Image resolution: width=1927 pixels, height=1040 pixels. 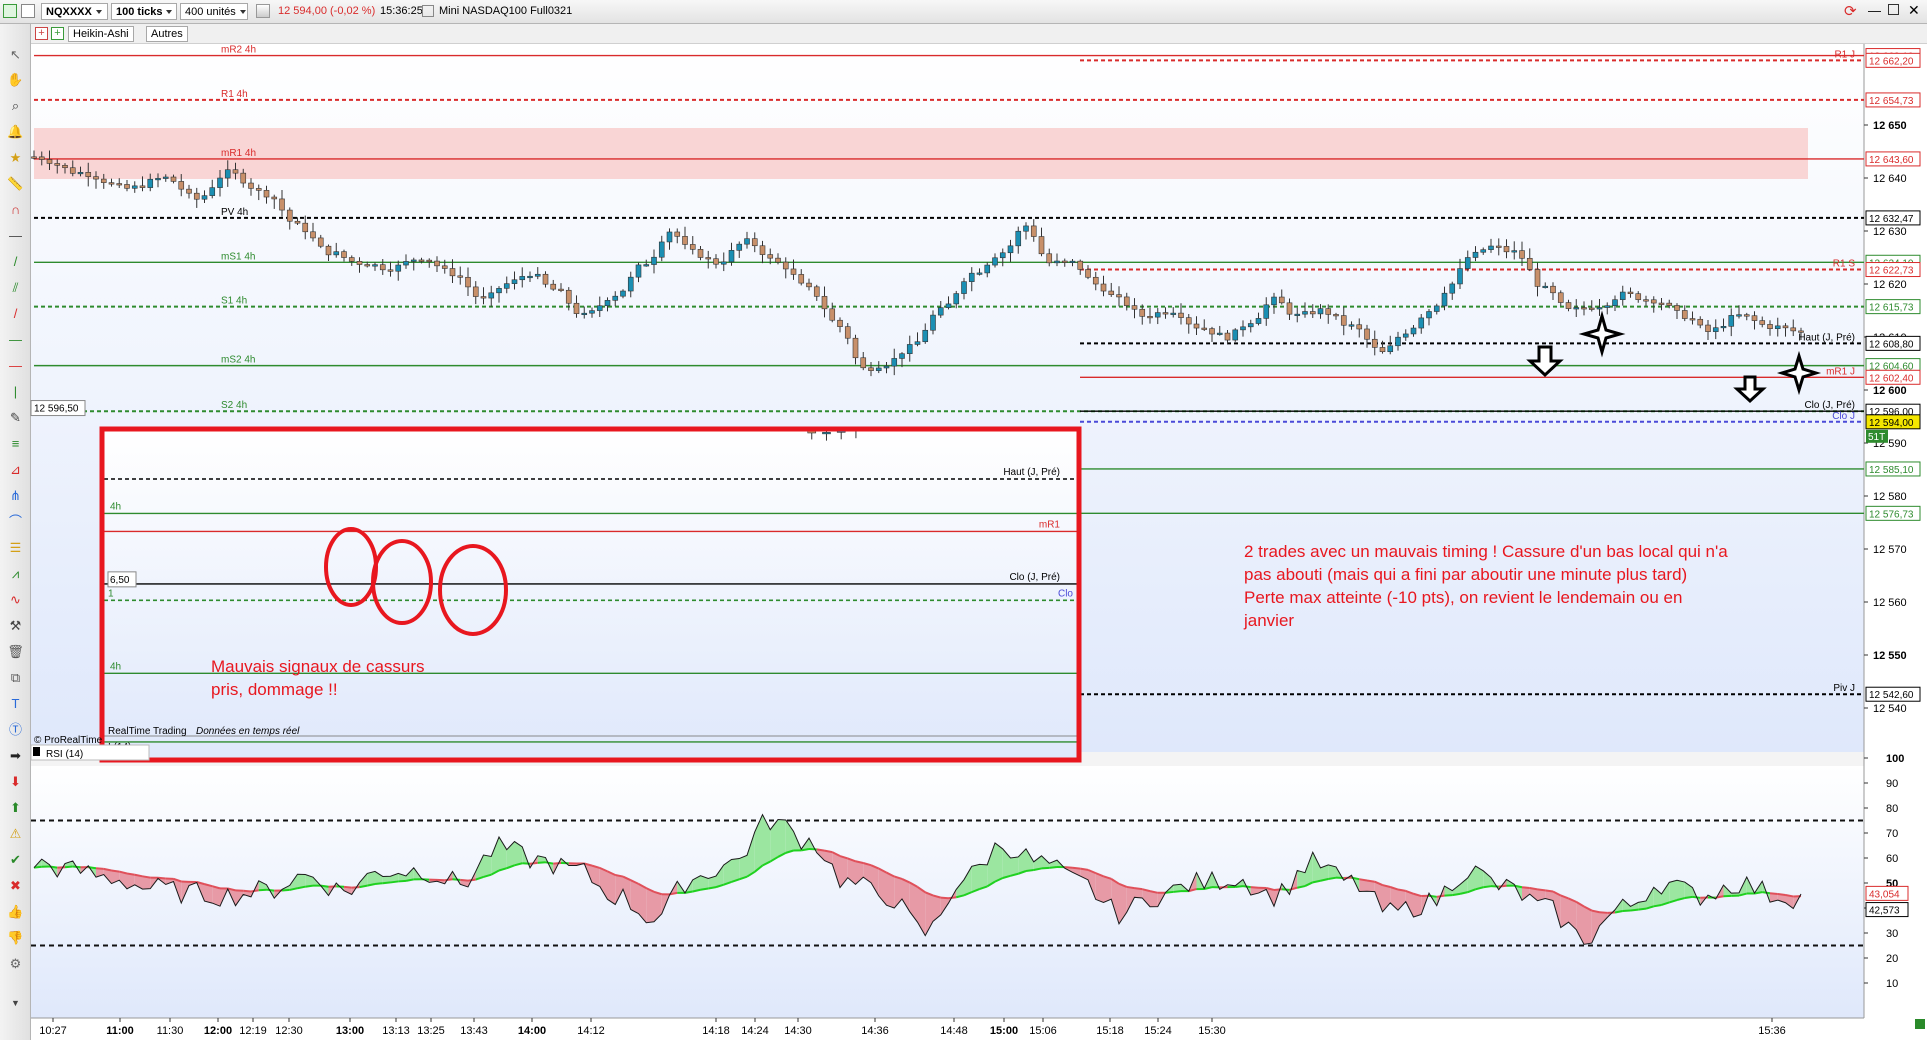 I want to click on collapse-toolbar-icon: ▼, so click(x=15, y=1003).